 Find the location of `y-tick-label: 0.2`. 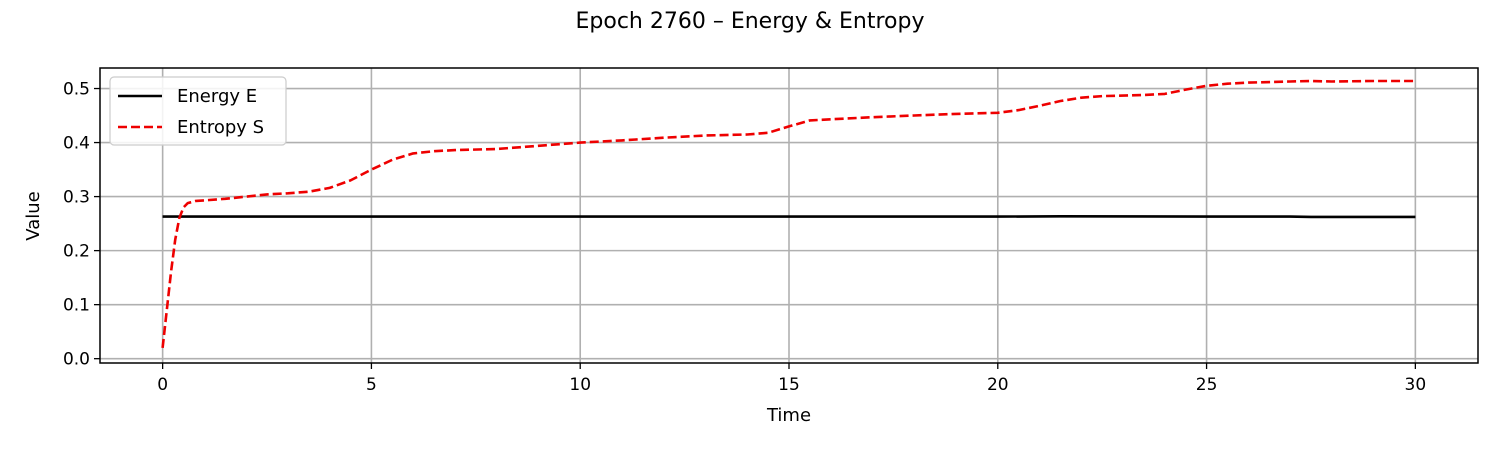

y-tick-label: 0.2 is located at coordinates (76, 252).